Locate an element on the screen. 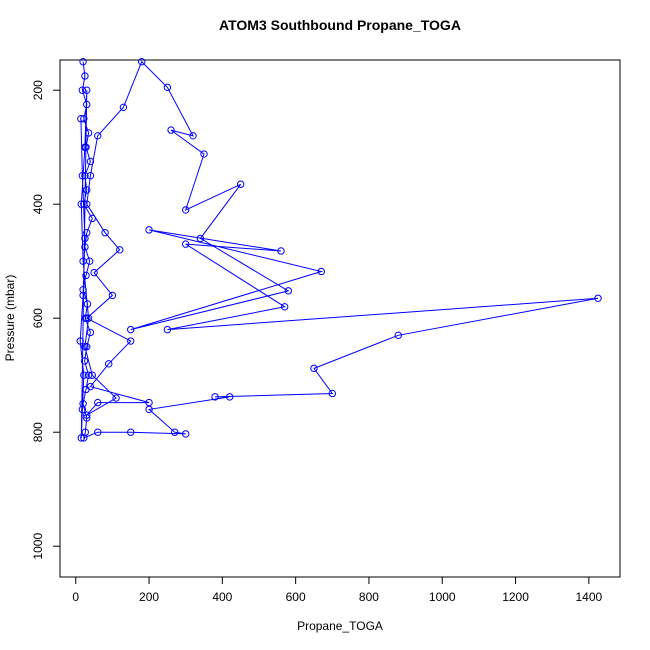 The image size is (650, 650). y-tick-label: 600 is located at coordinates (38, 318).